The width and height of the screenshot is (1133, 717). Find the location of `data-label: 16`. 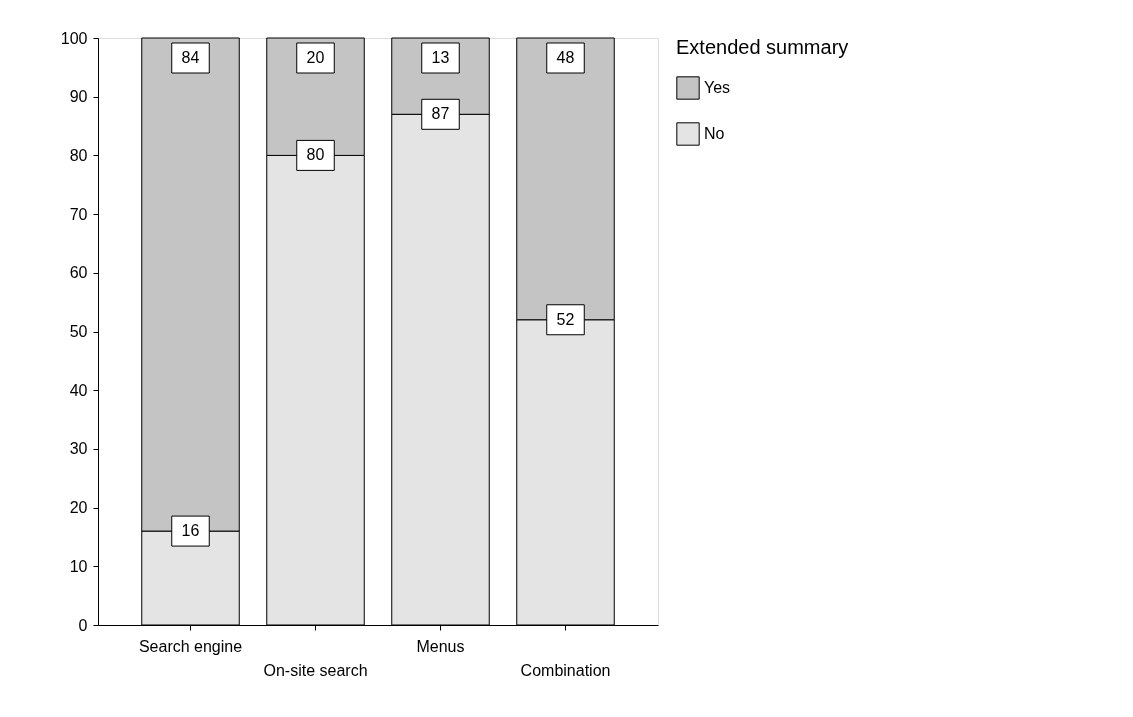

data-label: 16 is located at coordinates (190, 531).